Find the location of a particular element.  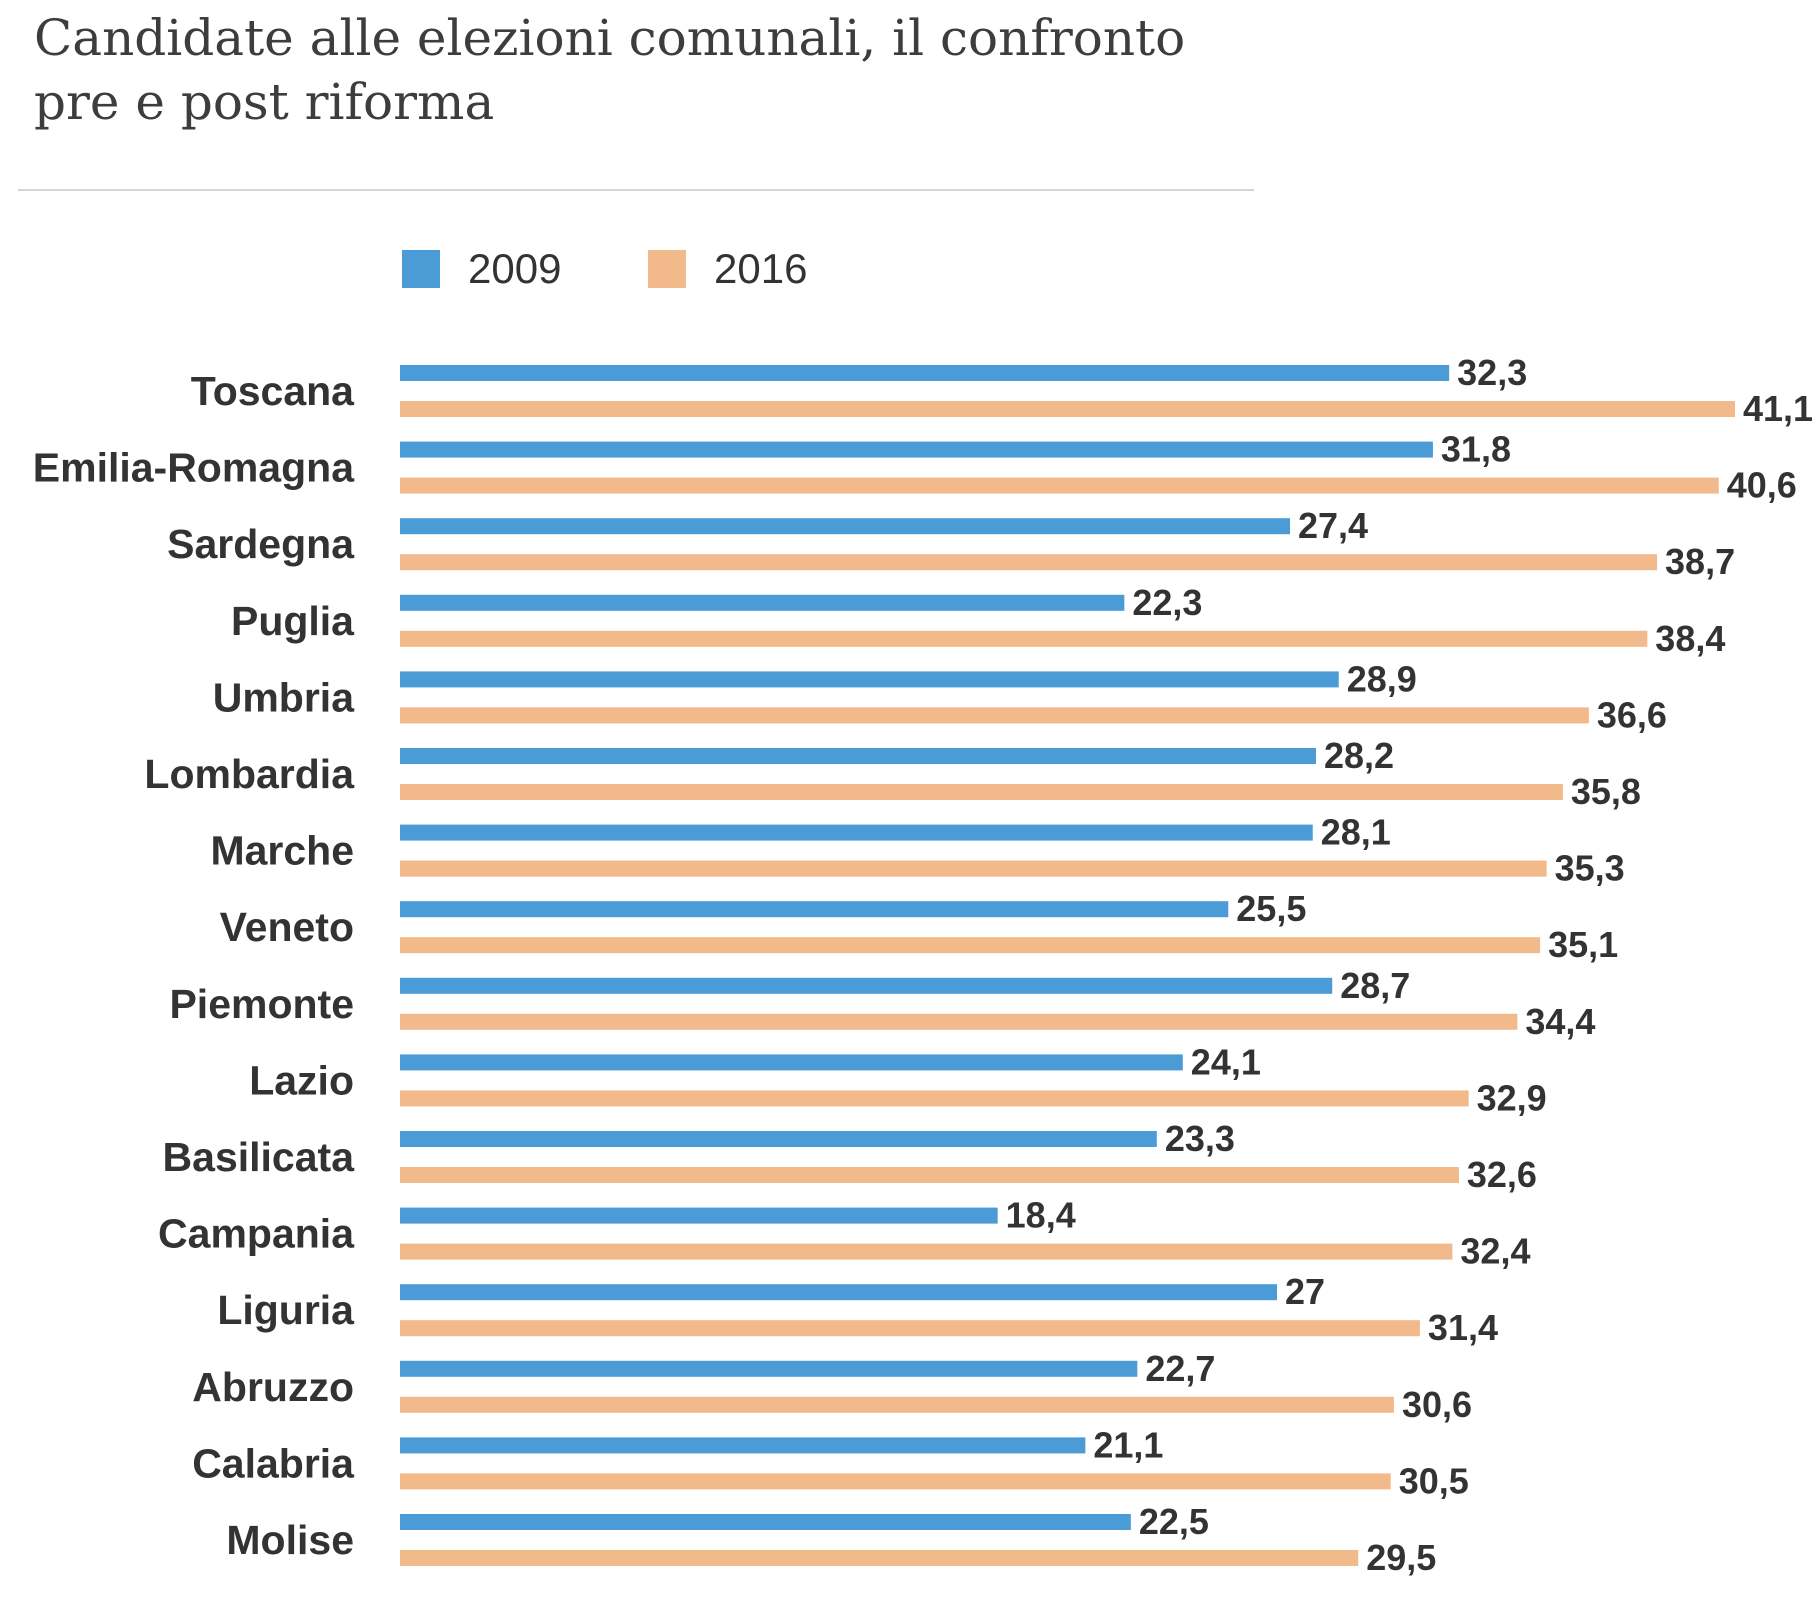

value-label-2016: 41,1 is located at coordinates (1778, 408).